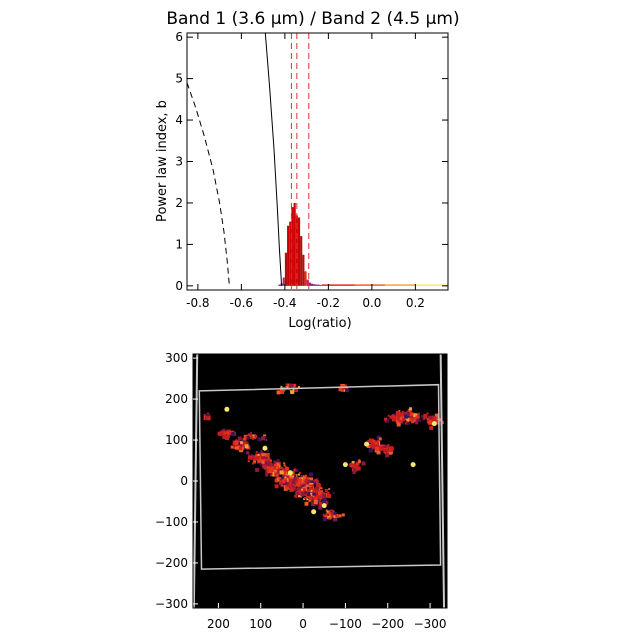 This screenshot has width=640, height=640. What do you see at coordinates (171, 522) in the screenshot?
I see `y-tick-label: −100` at bounding box center [171, 522].